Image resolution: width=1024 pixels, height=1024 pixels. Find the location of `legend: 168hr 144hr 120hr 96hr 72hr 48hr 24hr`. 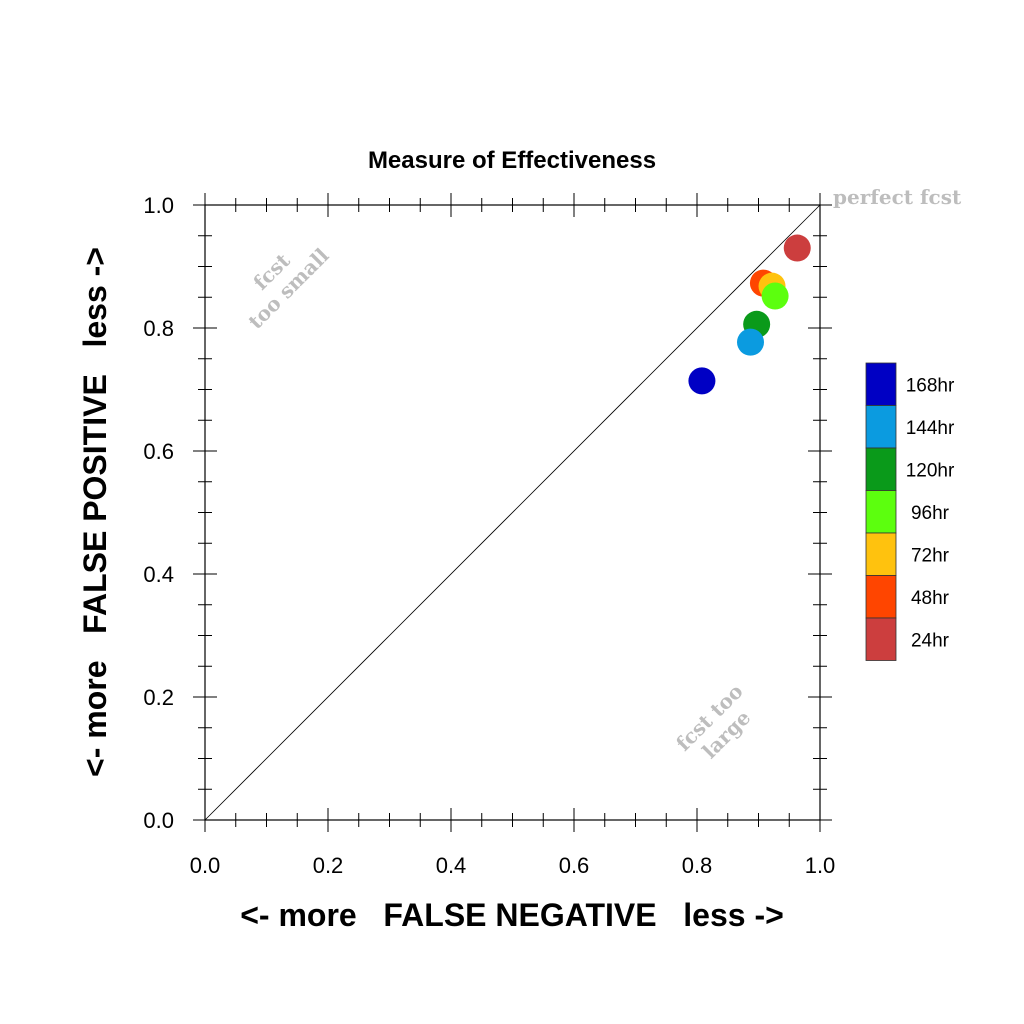

legend: 168hr 144hr 120hr 96hr 72hr 48hr 24hr is located at coordinates (910, 511).